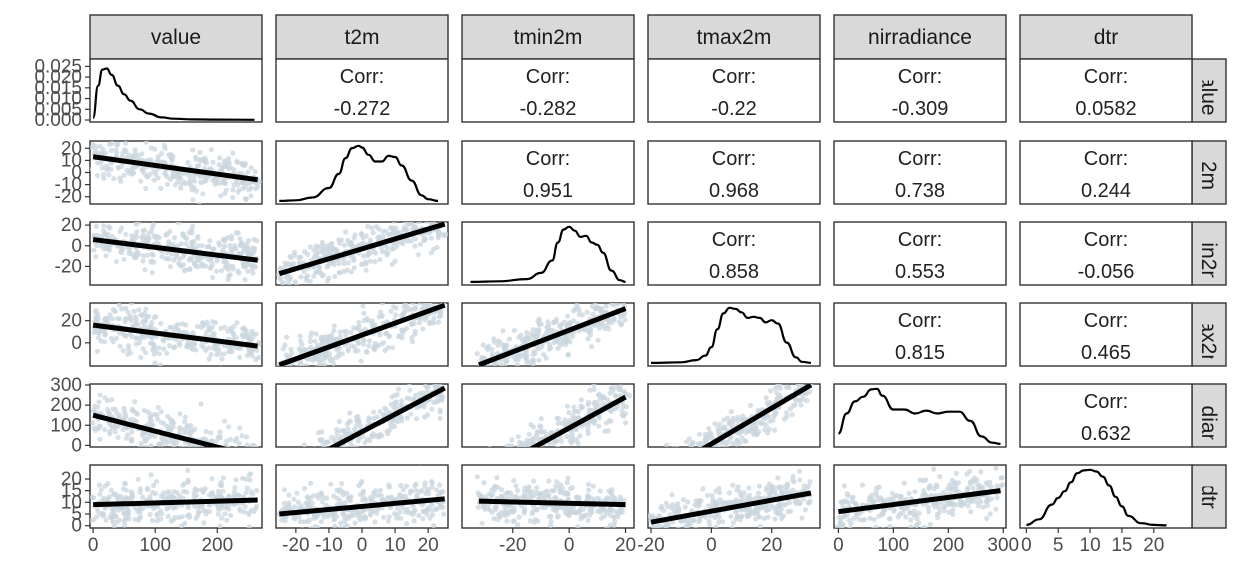  What do you see at coordinates (1208, 496) in the screenshot?
I see `row-label: dtr` at bounding box center [1208, 496].